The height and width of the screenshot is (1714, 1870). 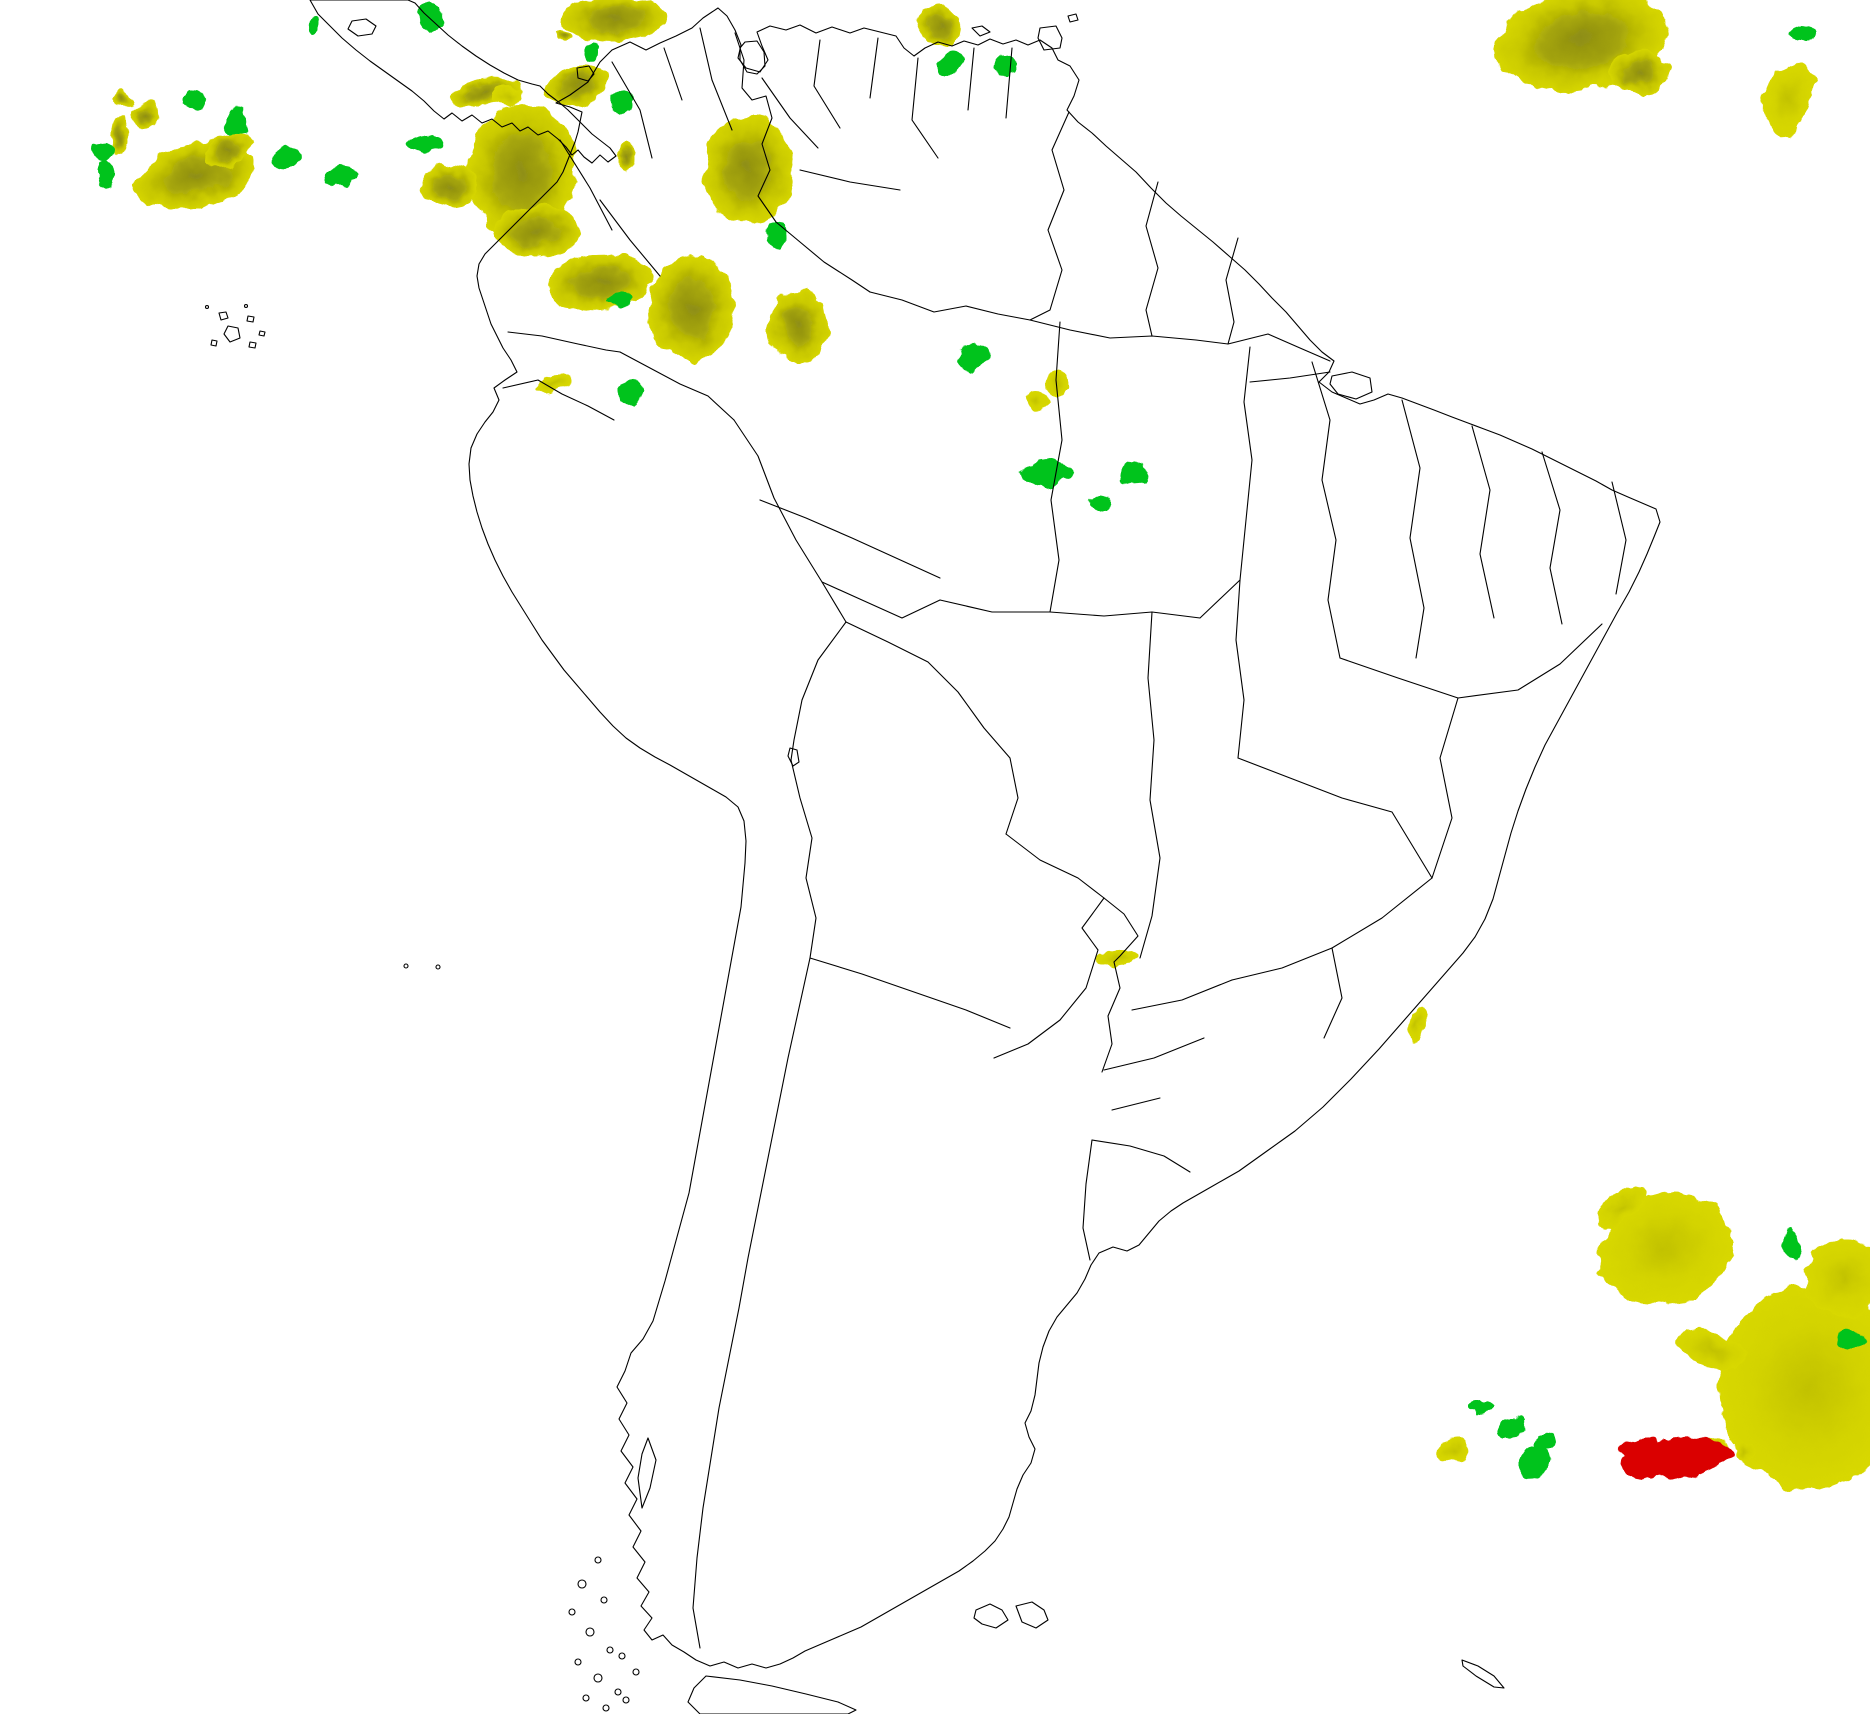 I want to click on border-bolivia-brazil, so click(x=932, y=728).